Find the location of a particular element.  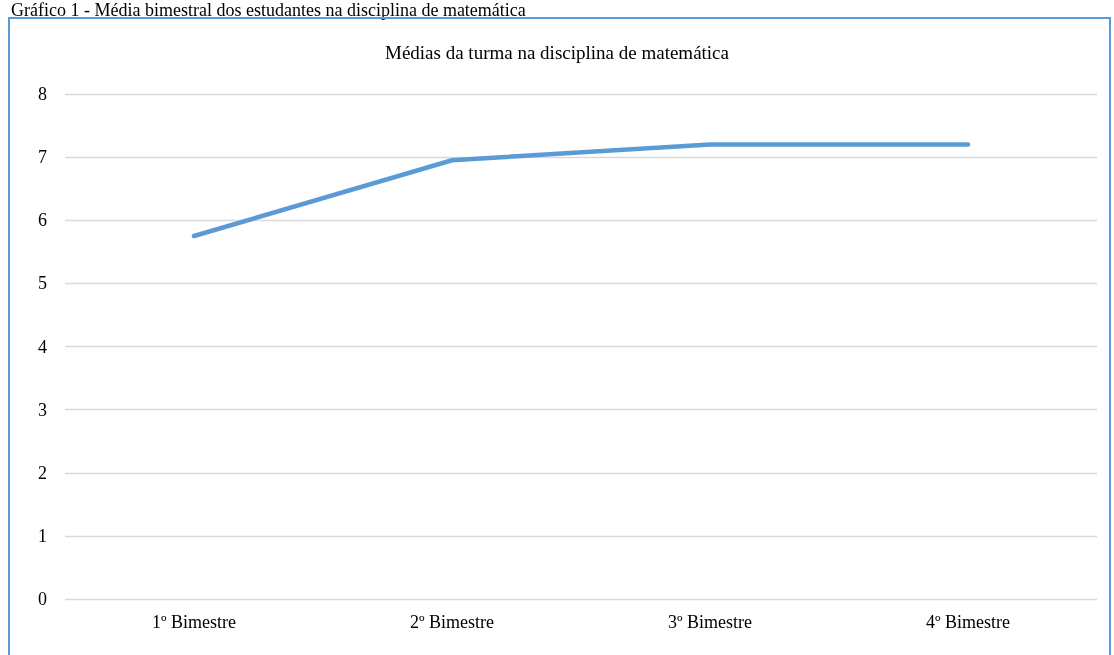

y-tick-label: 0 is located at coordinates (42, 599).